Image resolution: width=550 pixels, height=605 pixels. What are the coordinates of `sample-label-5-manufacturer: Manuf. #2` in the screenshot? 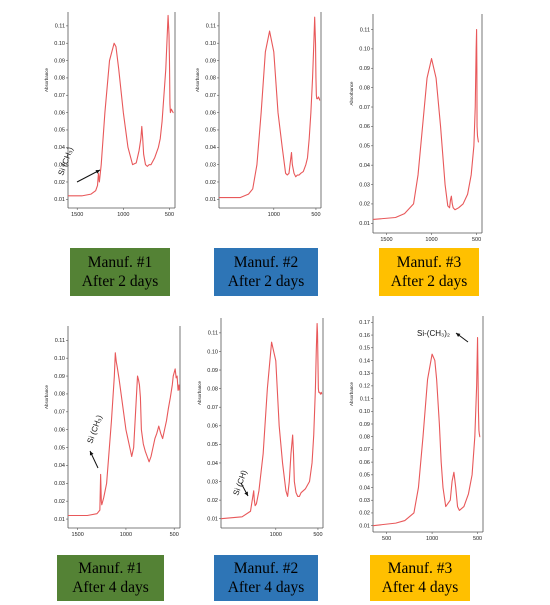 It's located at (266, 568).